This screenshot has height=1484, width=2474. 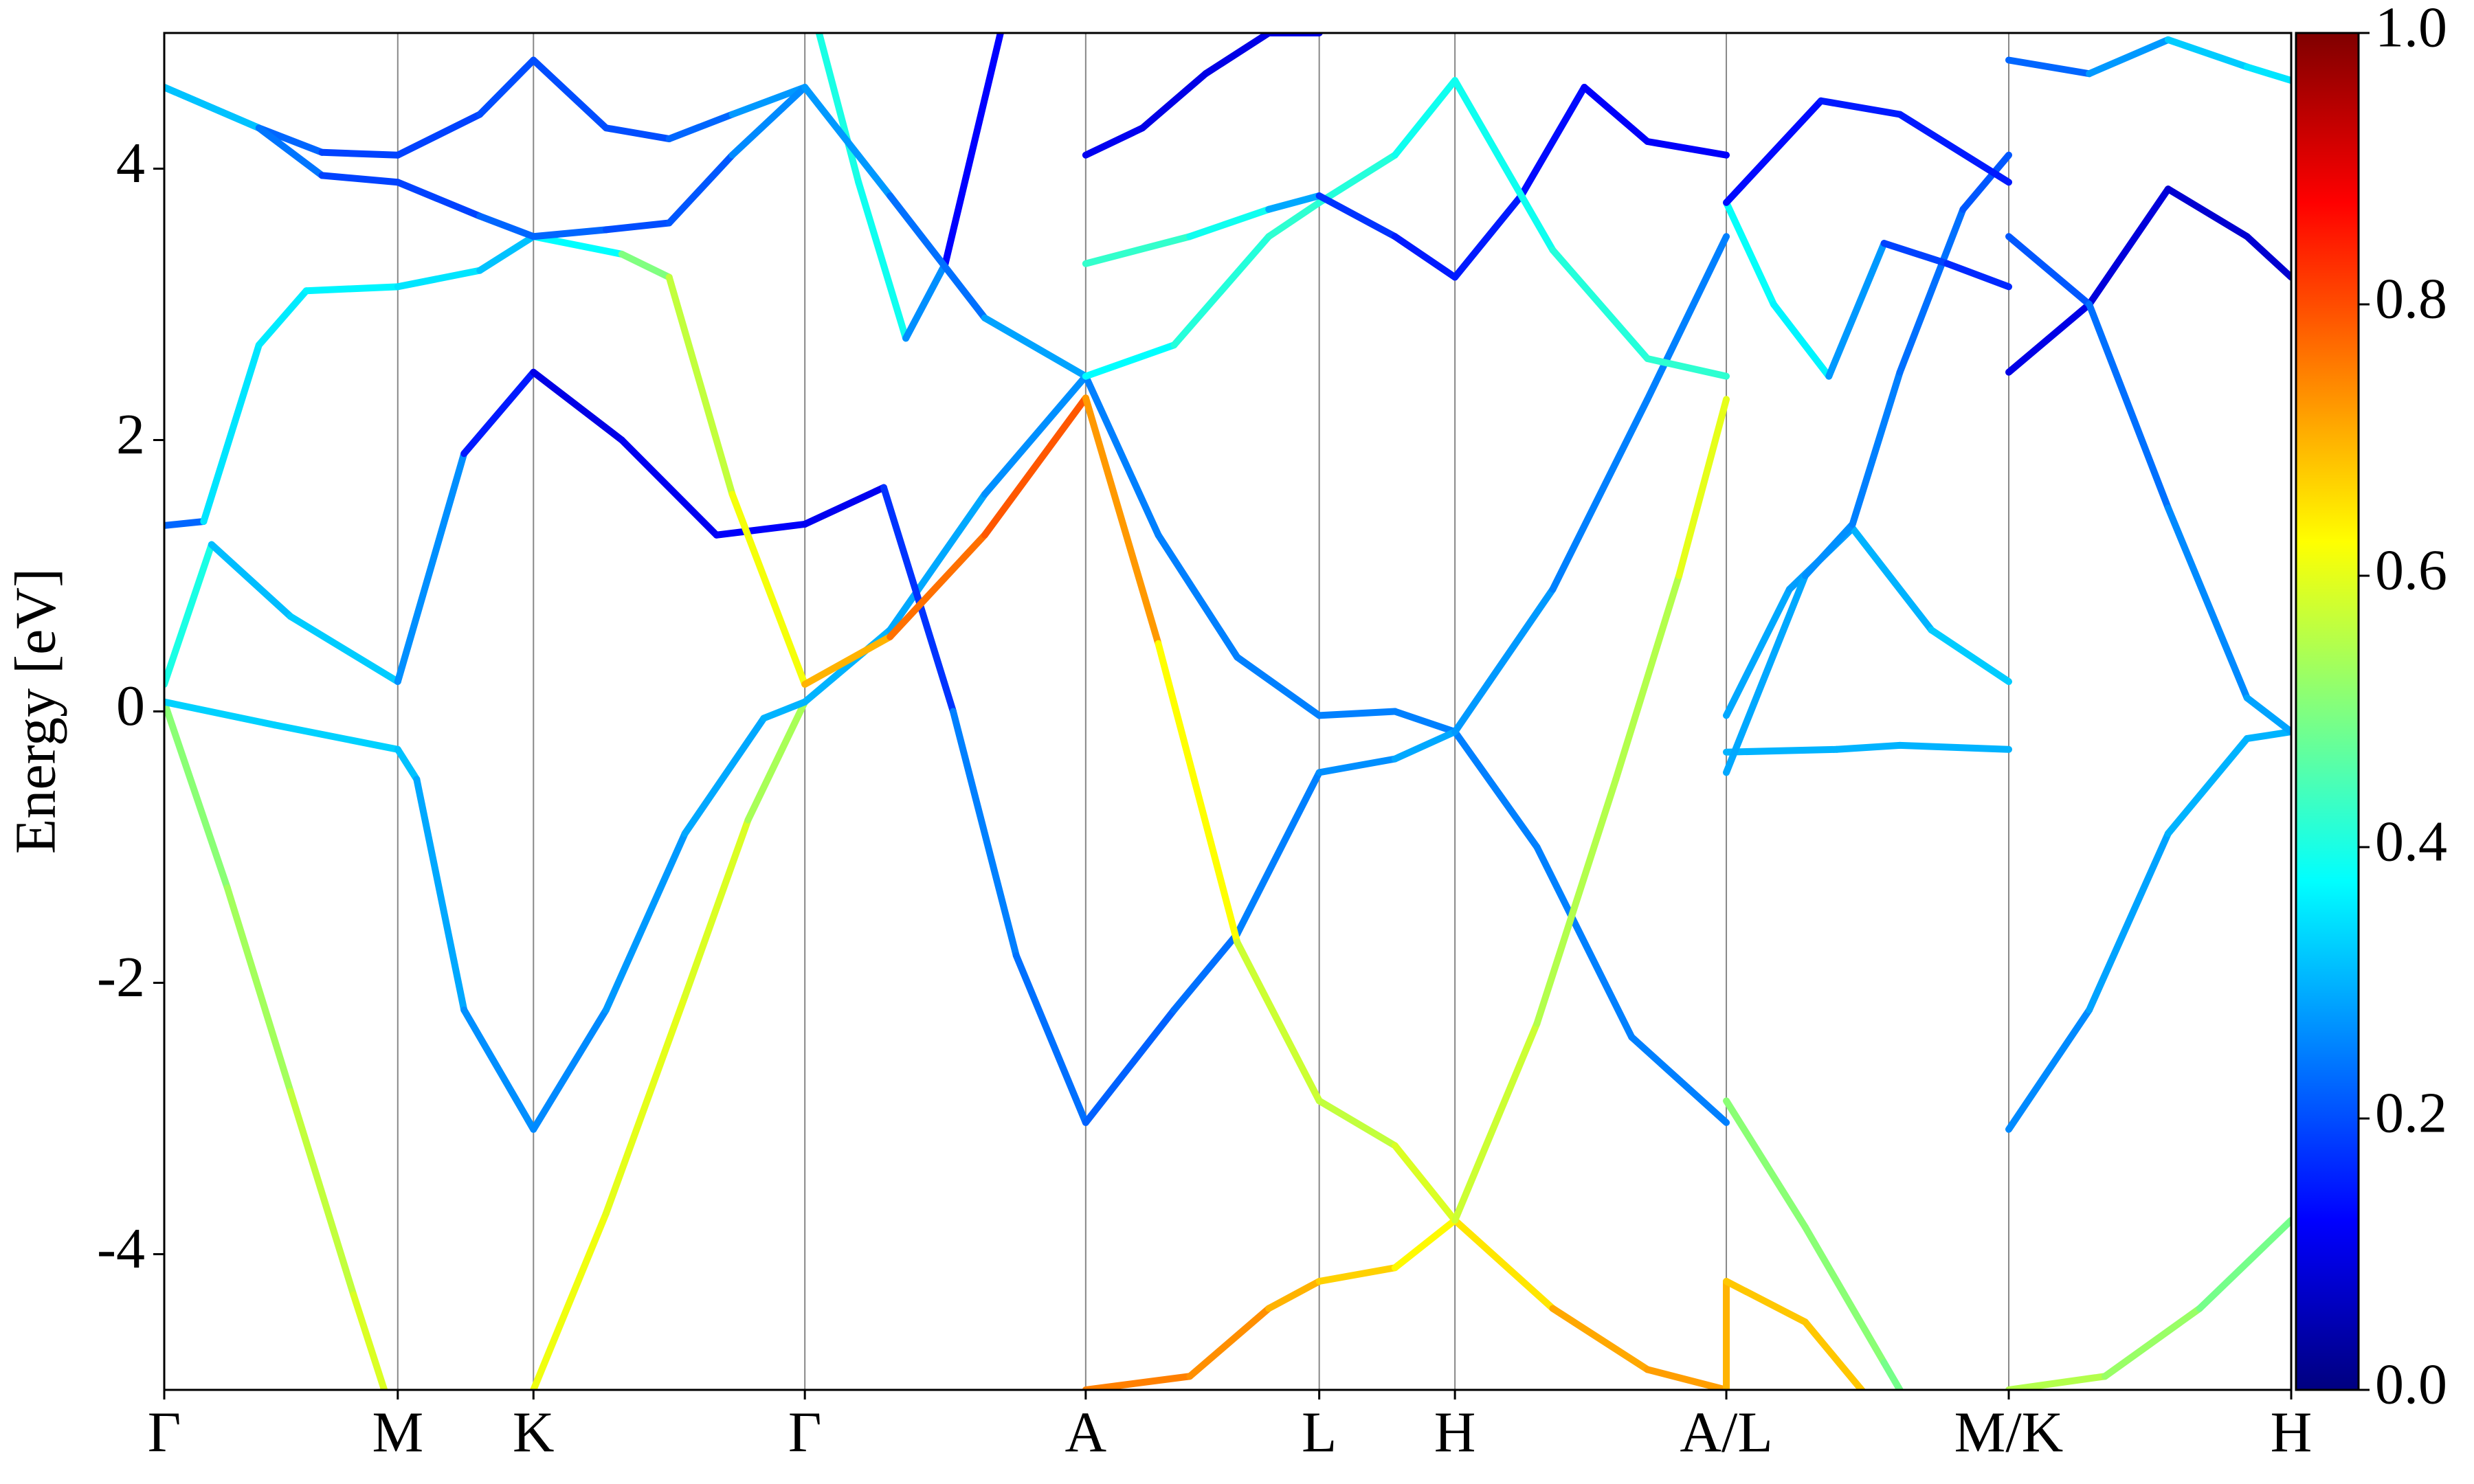 What do you see at coordinates (130, 706) in the screenshot?
I see `y-tick-label: 0` at bounding box center [130, 706].